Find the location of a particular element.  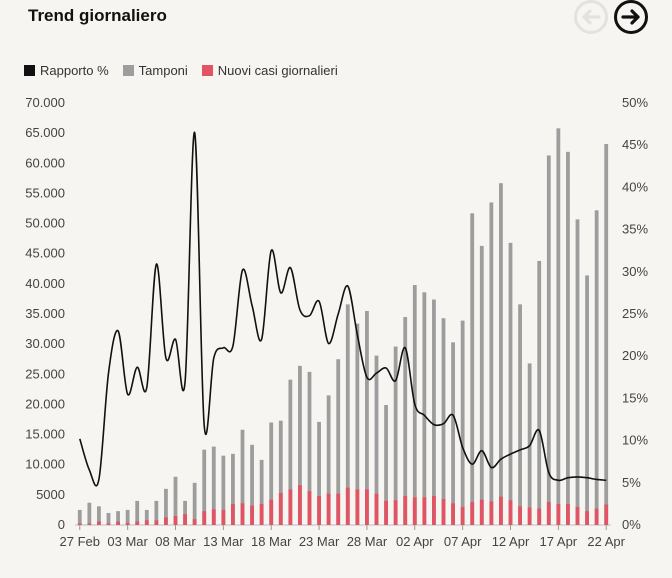

y-tick-label-left: 5000 is located at coordinates (50, 494).